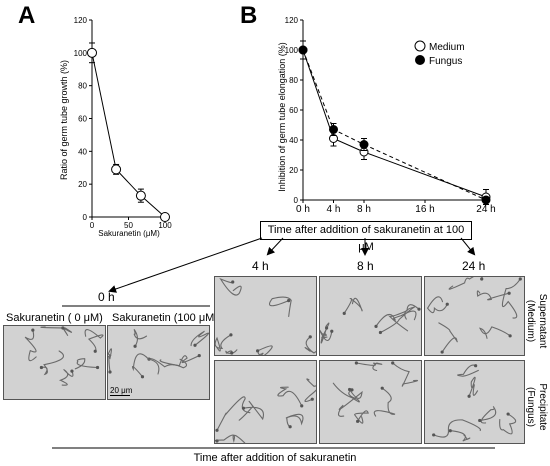  Describe the element at coordinates (364, 209) in the screenshot. I see `panel-b-x-tick-label: 8 h` at that location.